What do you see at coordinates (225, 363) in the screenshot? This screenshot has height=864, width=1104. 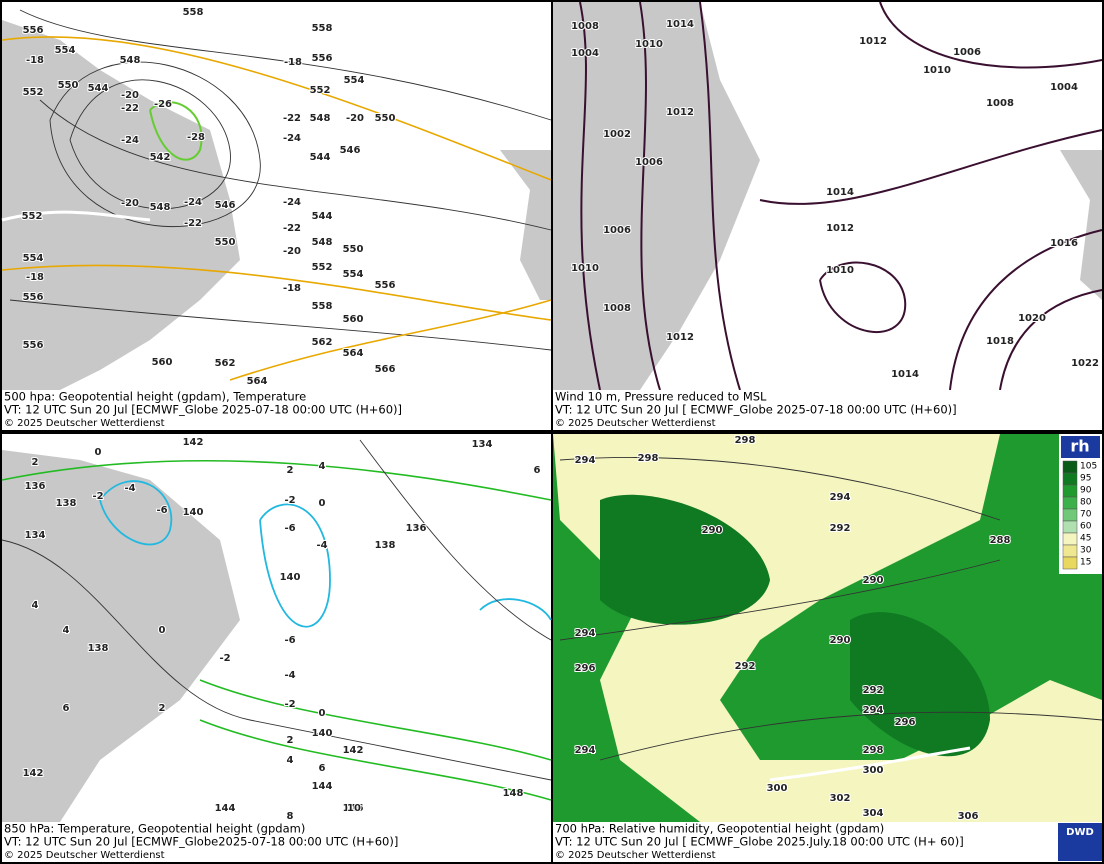 I see `contour-label: 562` at bounding box center [225, 363].